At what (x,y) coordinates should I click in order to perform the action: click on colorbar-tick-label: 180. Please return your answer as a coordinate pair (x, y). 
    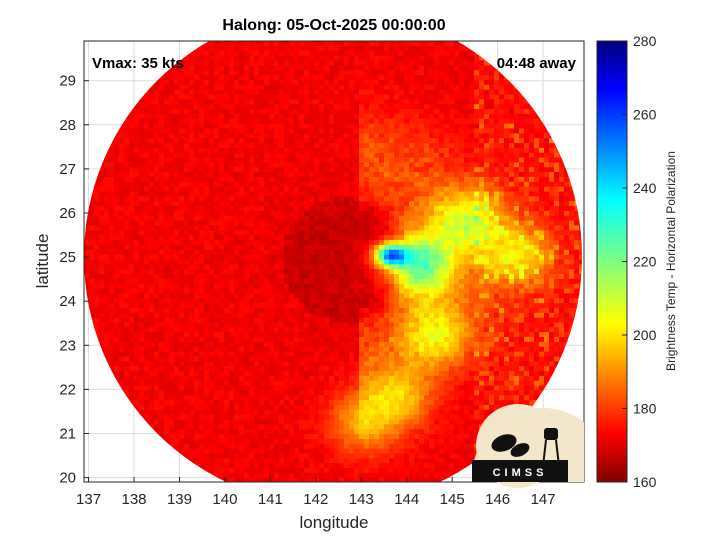
    Looking at the image, I should click on (645, 409).